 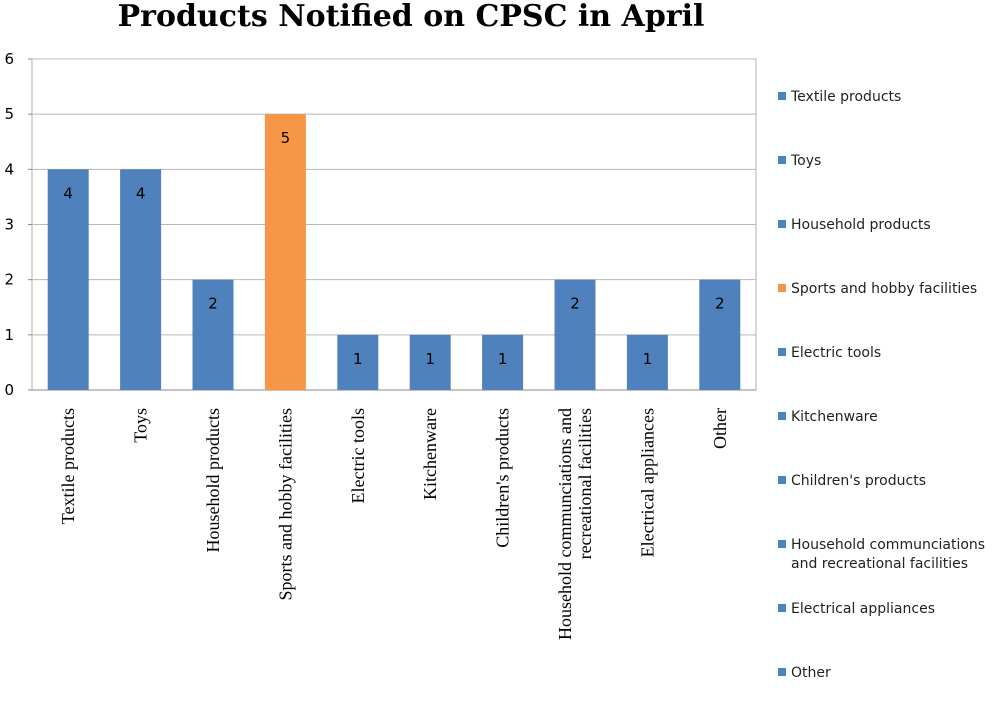 I want to click on legend-entry: Children's products, so click(x=858, y=481).